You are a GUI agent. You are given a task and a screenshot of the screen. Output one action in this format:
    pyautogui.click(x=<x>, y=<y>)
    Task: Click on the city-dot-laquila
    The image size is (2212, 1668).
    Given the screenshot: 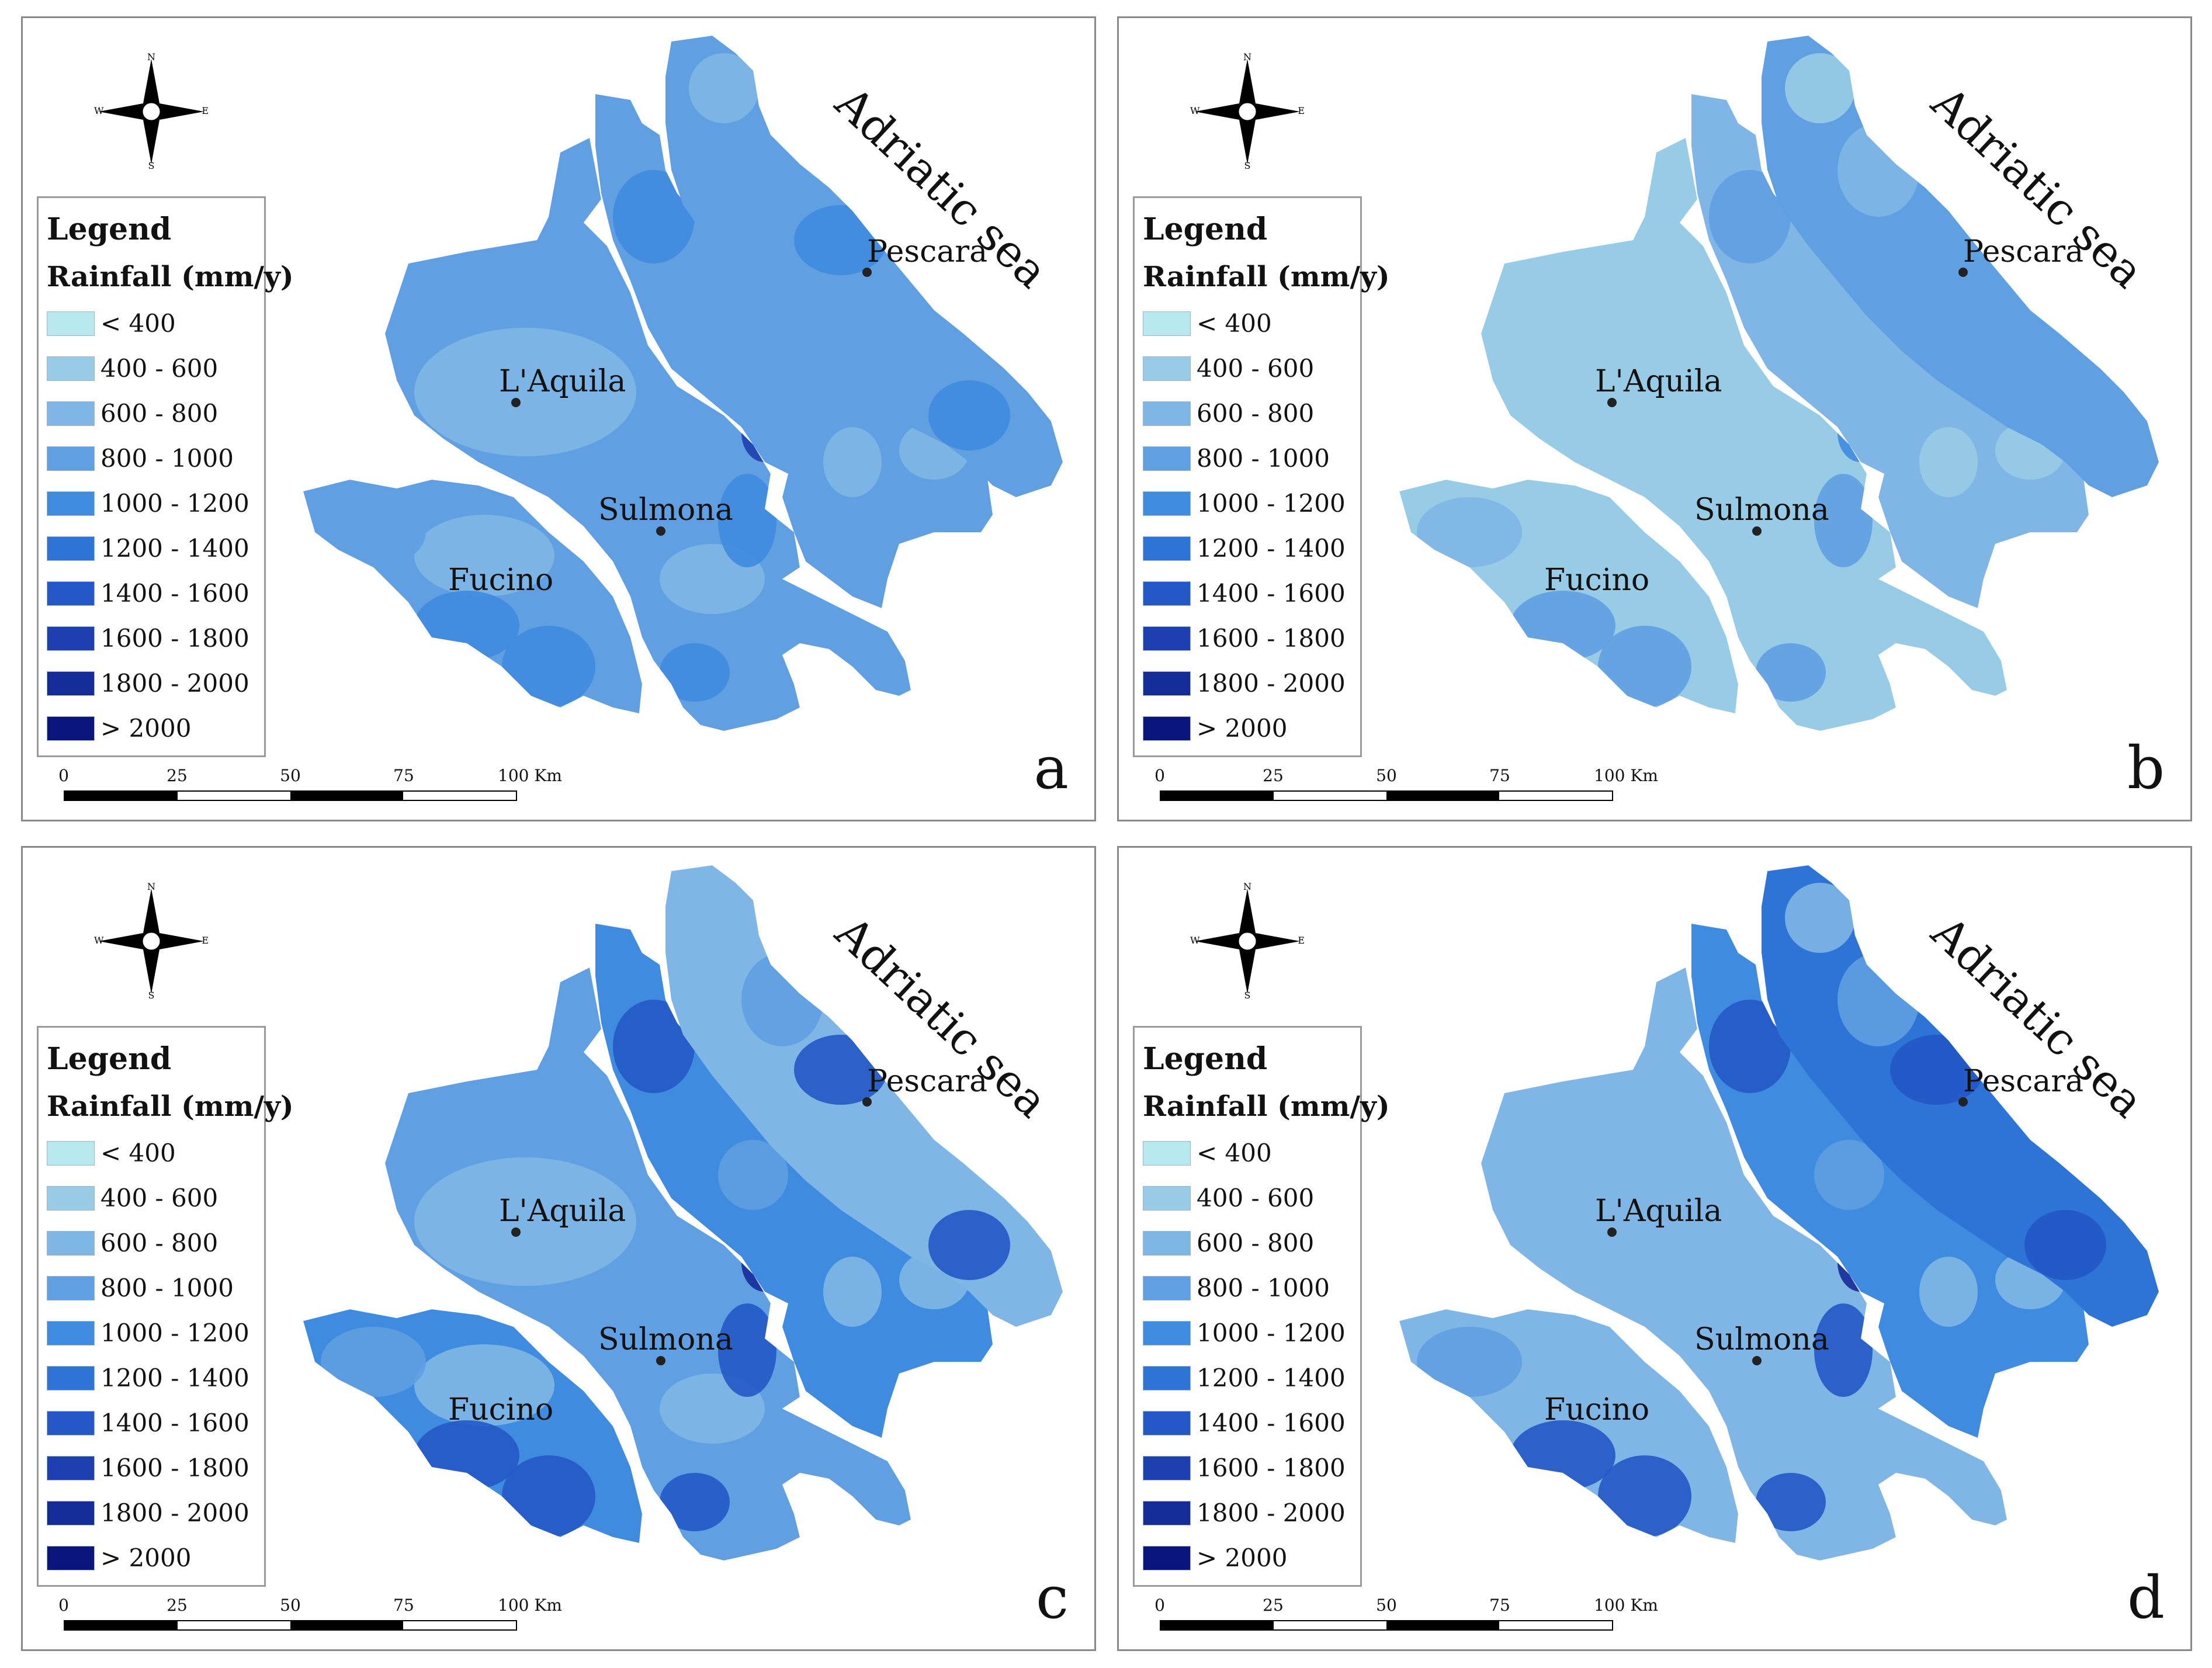 What is the action you would take?
    pyautogui.click(x=1612, y=1232)
    